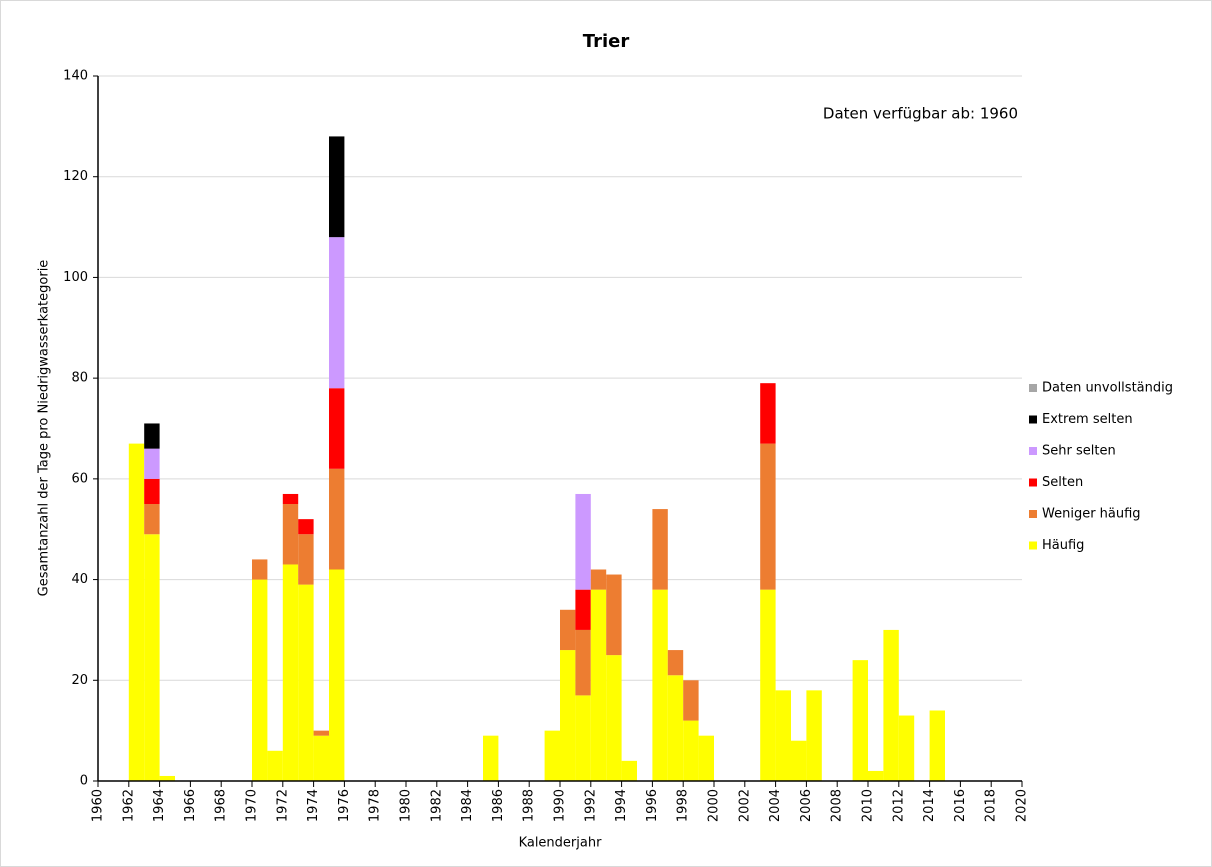 This screenshot has height=867, width=1212. Describe the element at coordinates (79, 680) in the screenshot. I see `y-tick-label: 20` at that location.